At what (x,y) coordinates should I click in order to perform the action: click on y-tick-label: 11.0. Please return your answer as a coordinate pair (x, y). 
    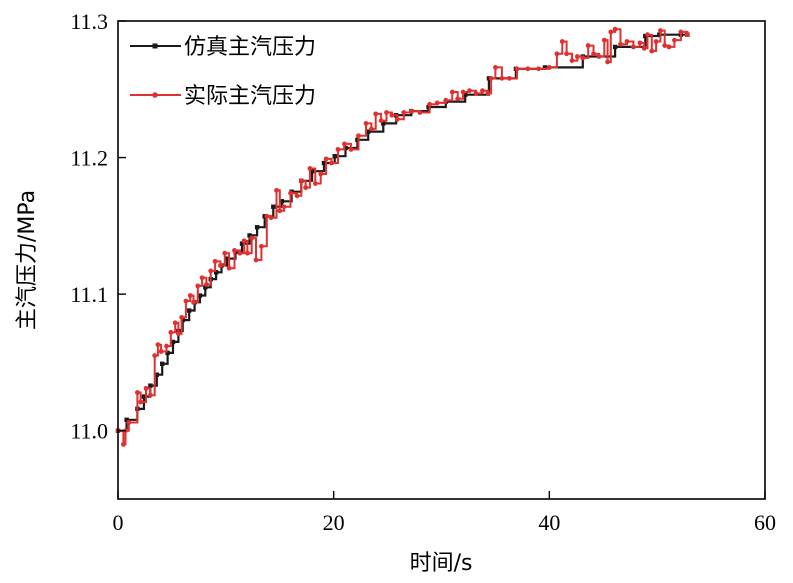
    Looking at the image, I should click on (89, 431).